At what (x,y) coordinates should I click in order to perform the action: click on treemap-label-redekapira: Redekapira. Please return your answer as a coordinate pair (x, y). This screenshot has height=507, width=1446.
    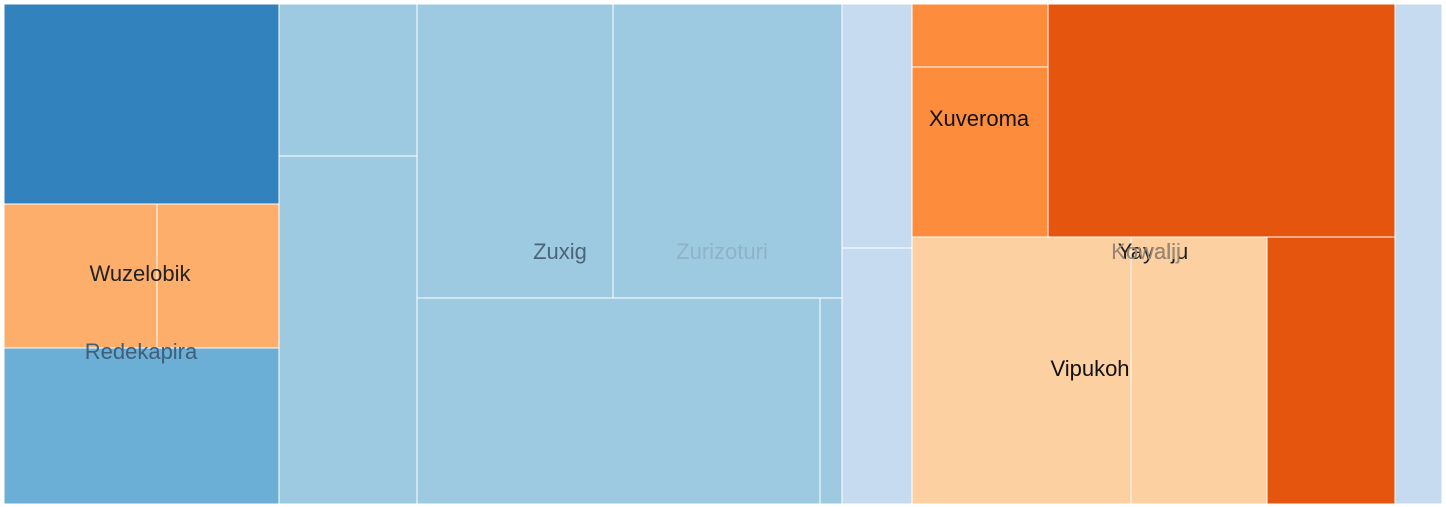
    Looking at the image, I should click on (141, 351).